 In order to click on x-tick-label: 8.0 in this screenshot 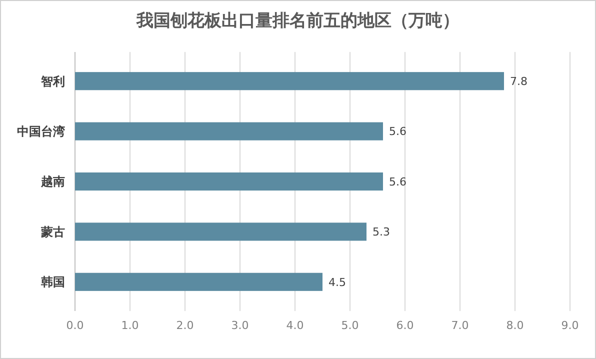, I will do `click(515, 325)`.